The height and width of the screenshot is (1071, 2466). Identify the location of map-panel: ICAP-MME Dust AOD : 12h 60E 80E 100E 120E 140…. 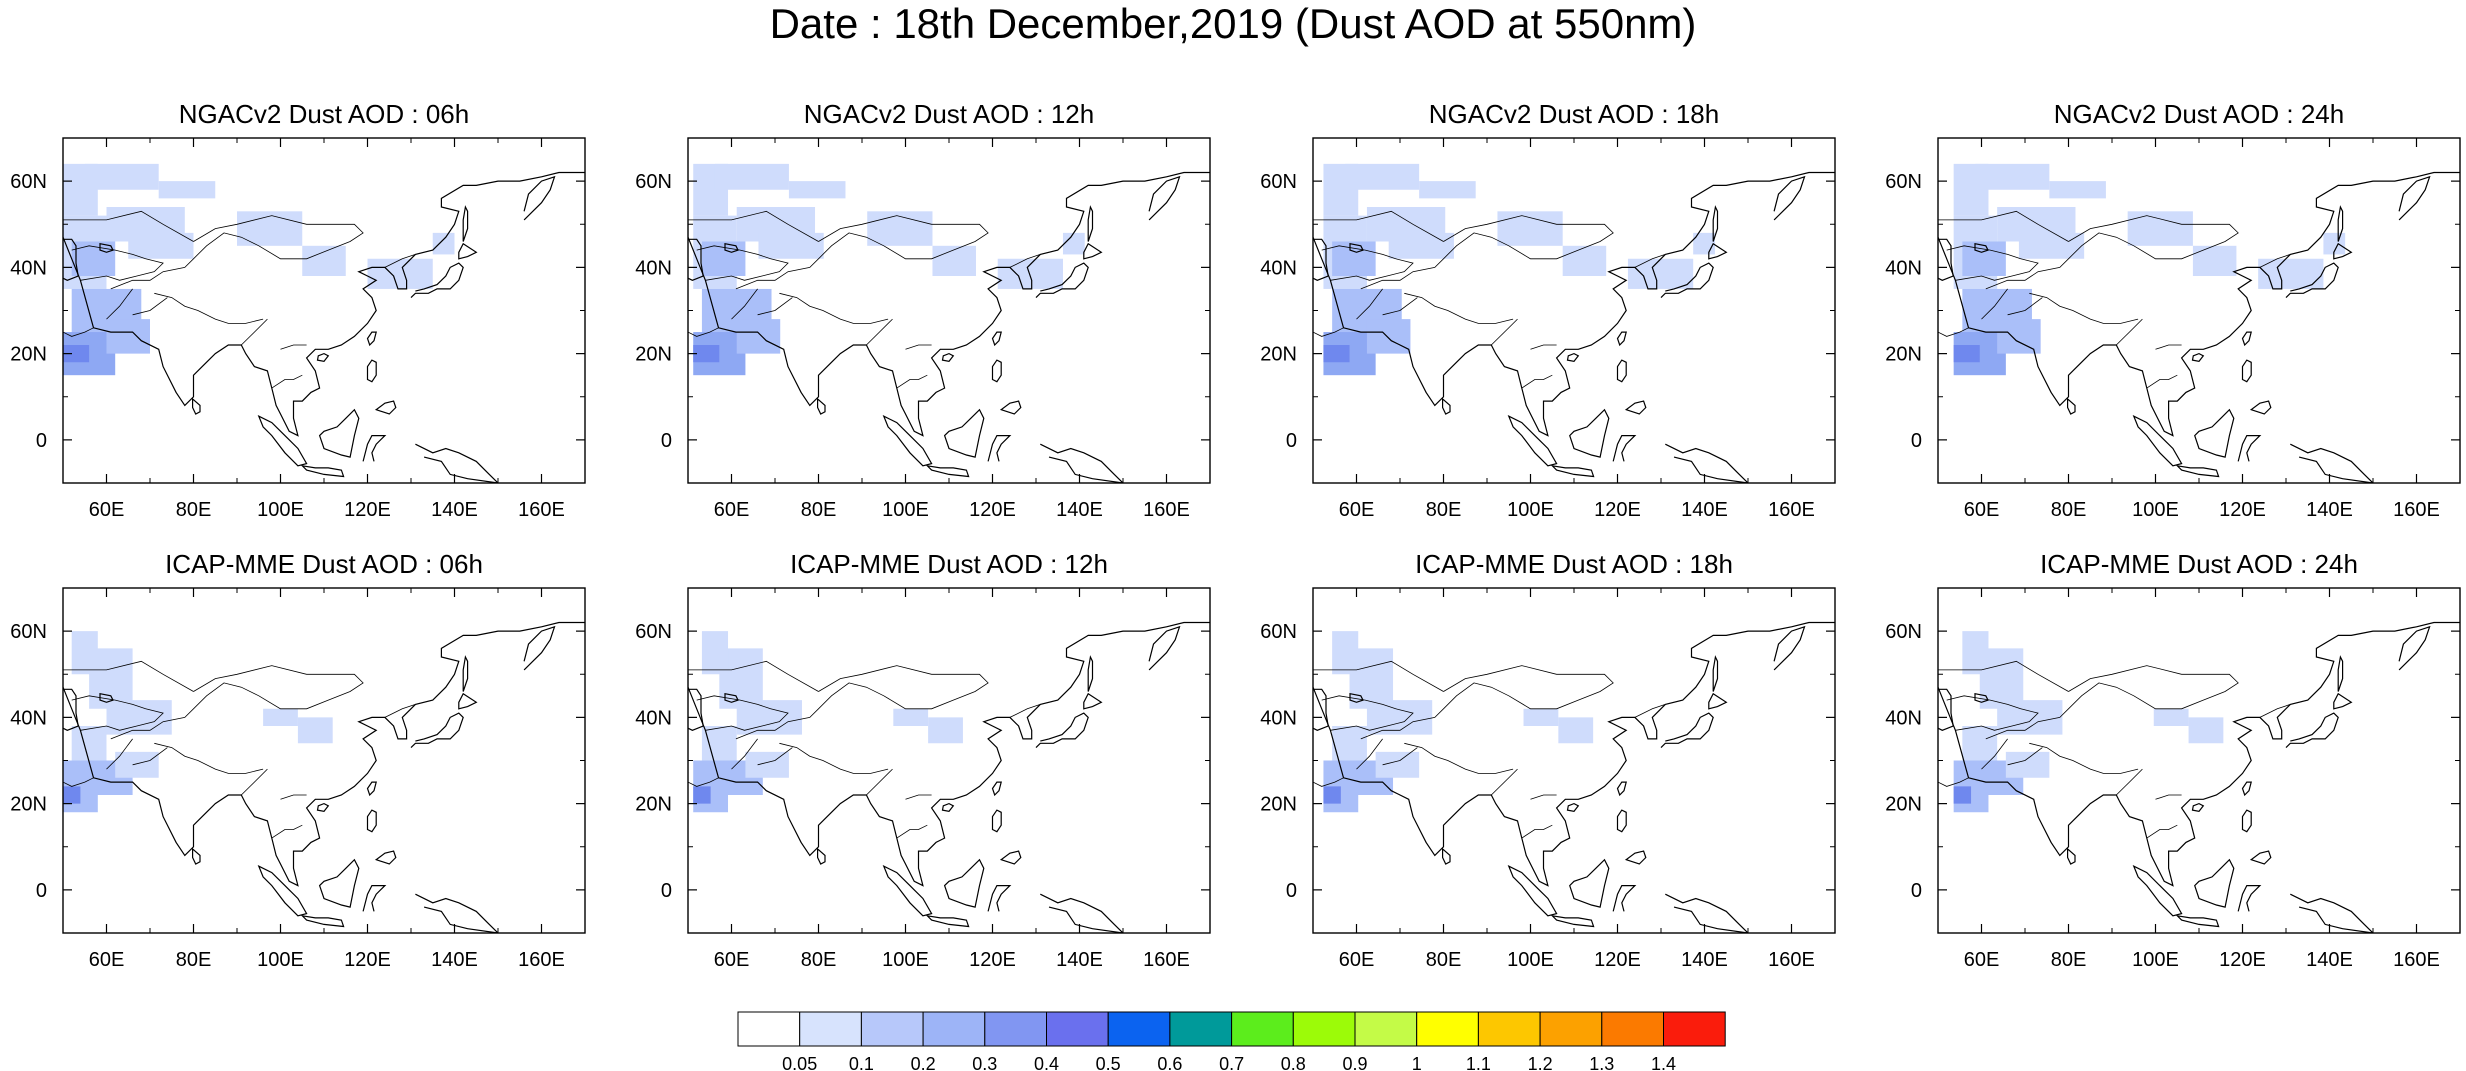
(923, 760).